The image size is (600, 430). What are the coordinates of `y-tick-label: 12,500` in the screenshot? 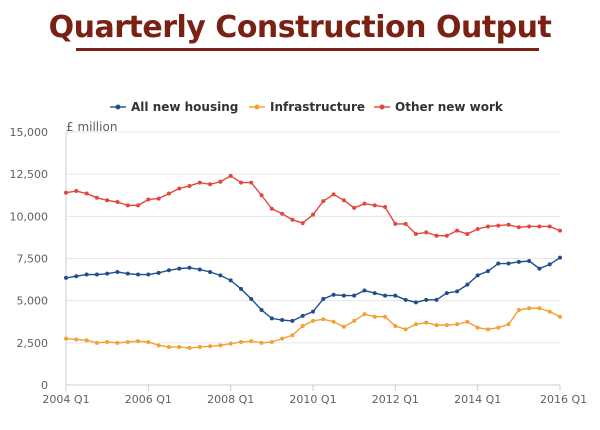 It's located at (29, 174).